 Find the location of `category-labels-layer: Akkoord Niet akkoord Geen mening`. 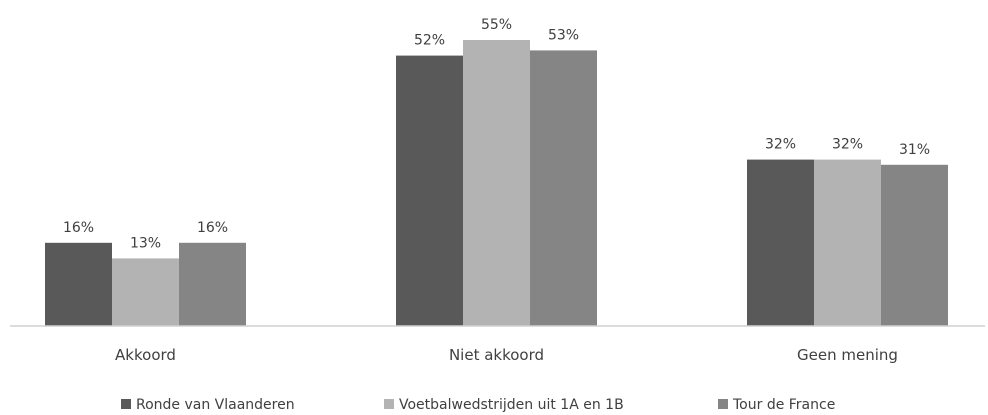

category-labels-layer: Akkoord Niet akkoord Geen mening is located at coordinates (506, 355).